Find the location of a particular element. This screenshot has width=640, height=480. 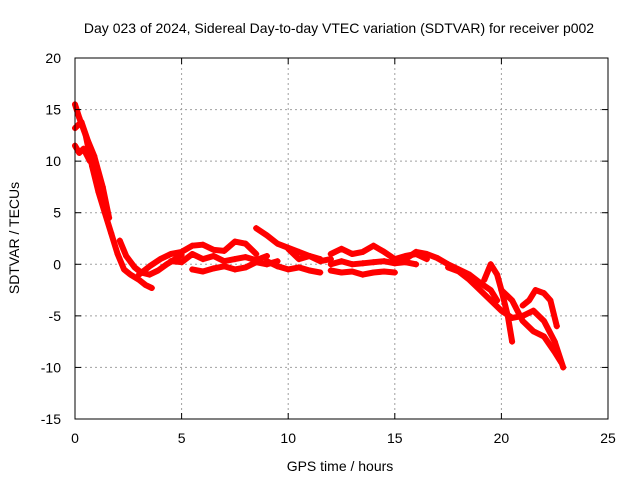

x-tick-labels: 0 5 10 15 20 25 is located at coordinates (343, 438).